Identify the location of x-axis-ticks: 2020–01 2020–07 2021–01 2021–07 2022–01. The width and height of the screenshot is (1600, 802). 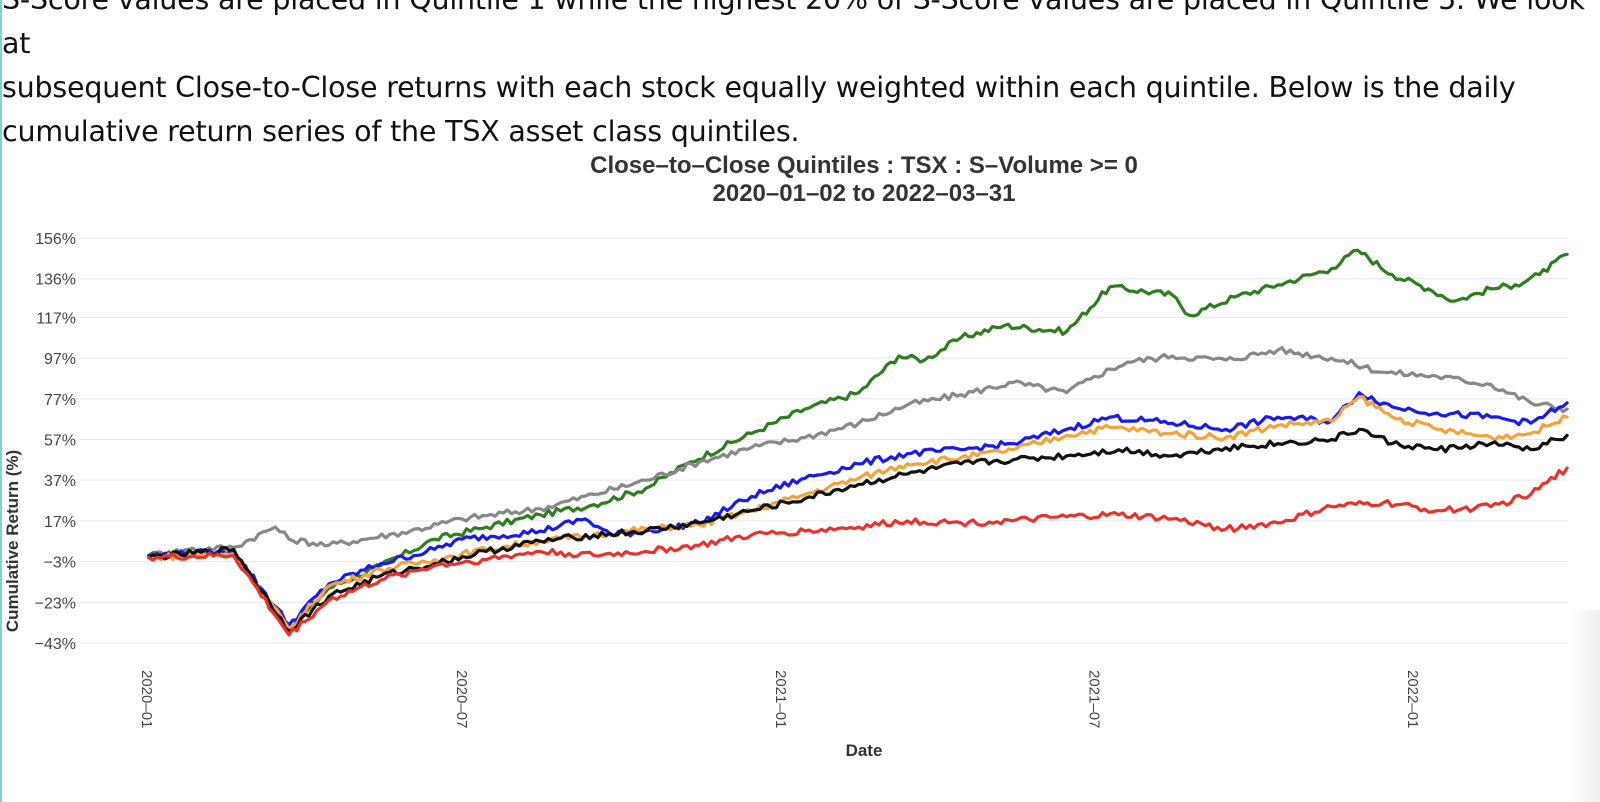
(779, 699).